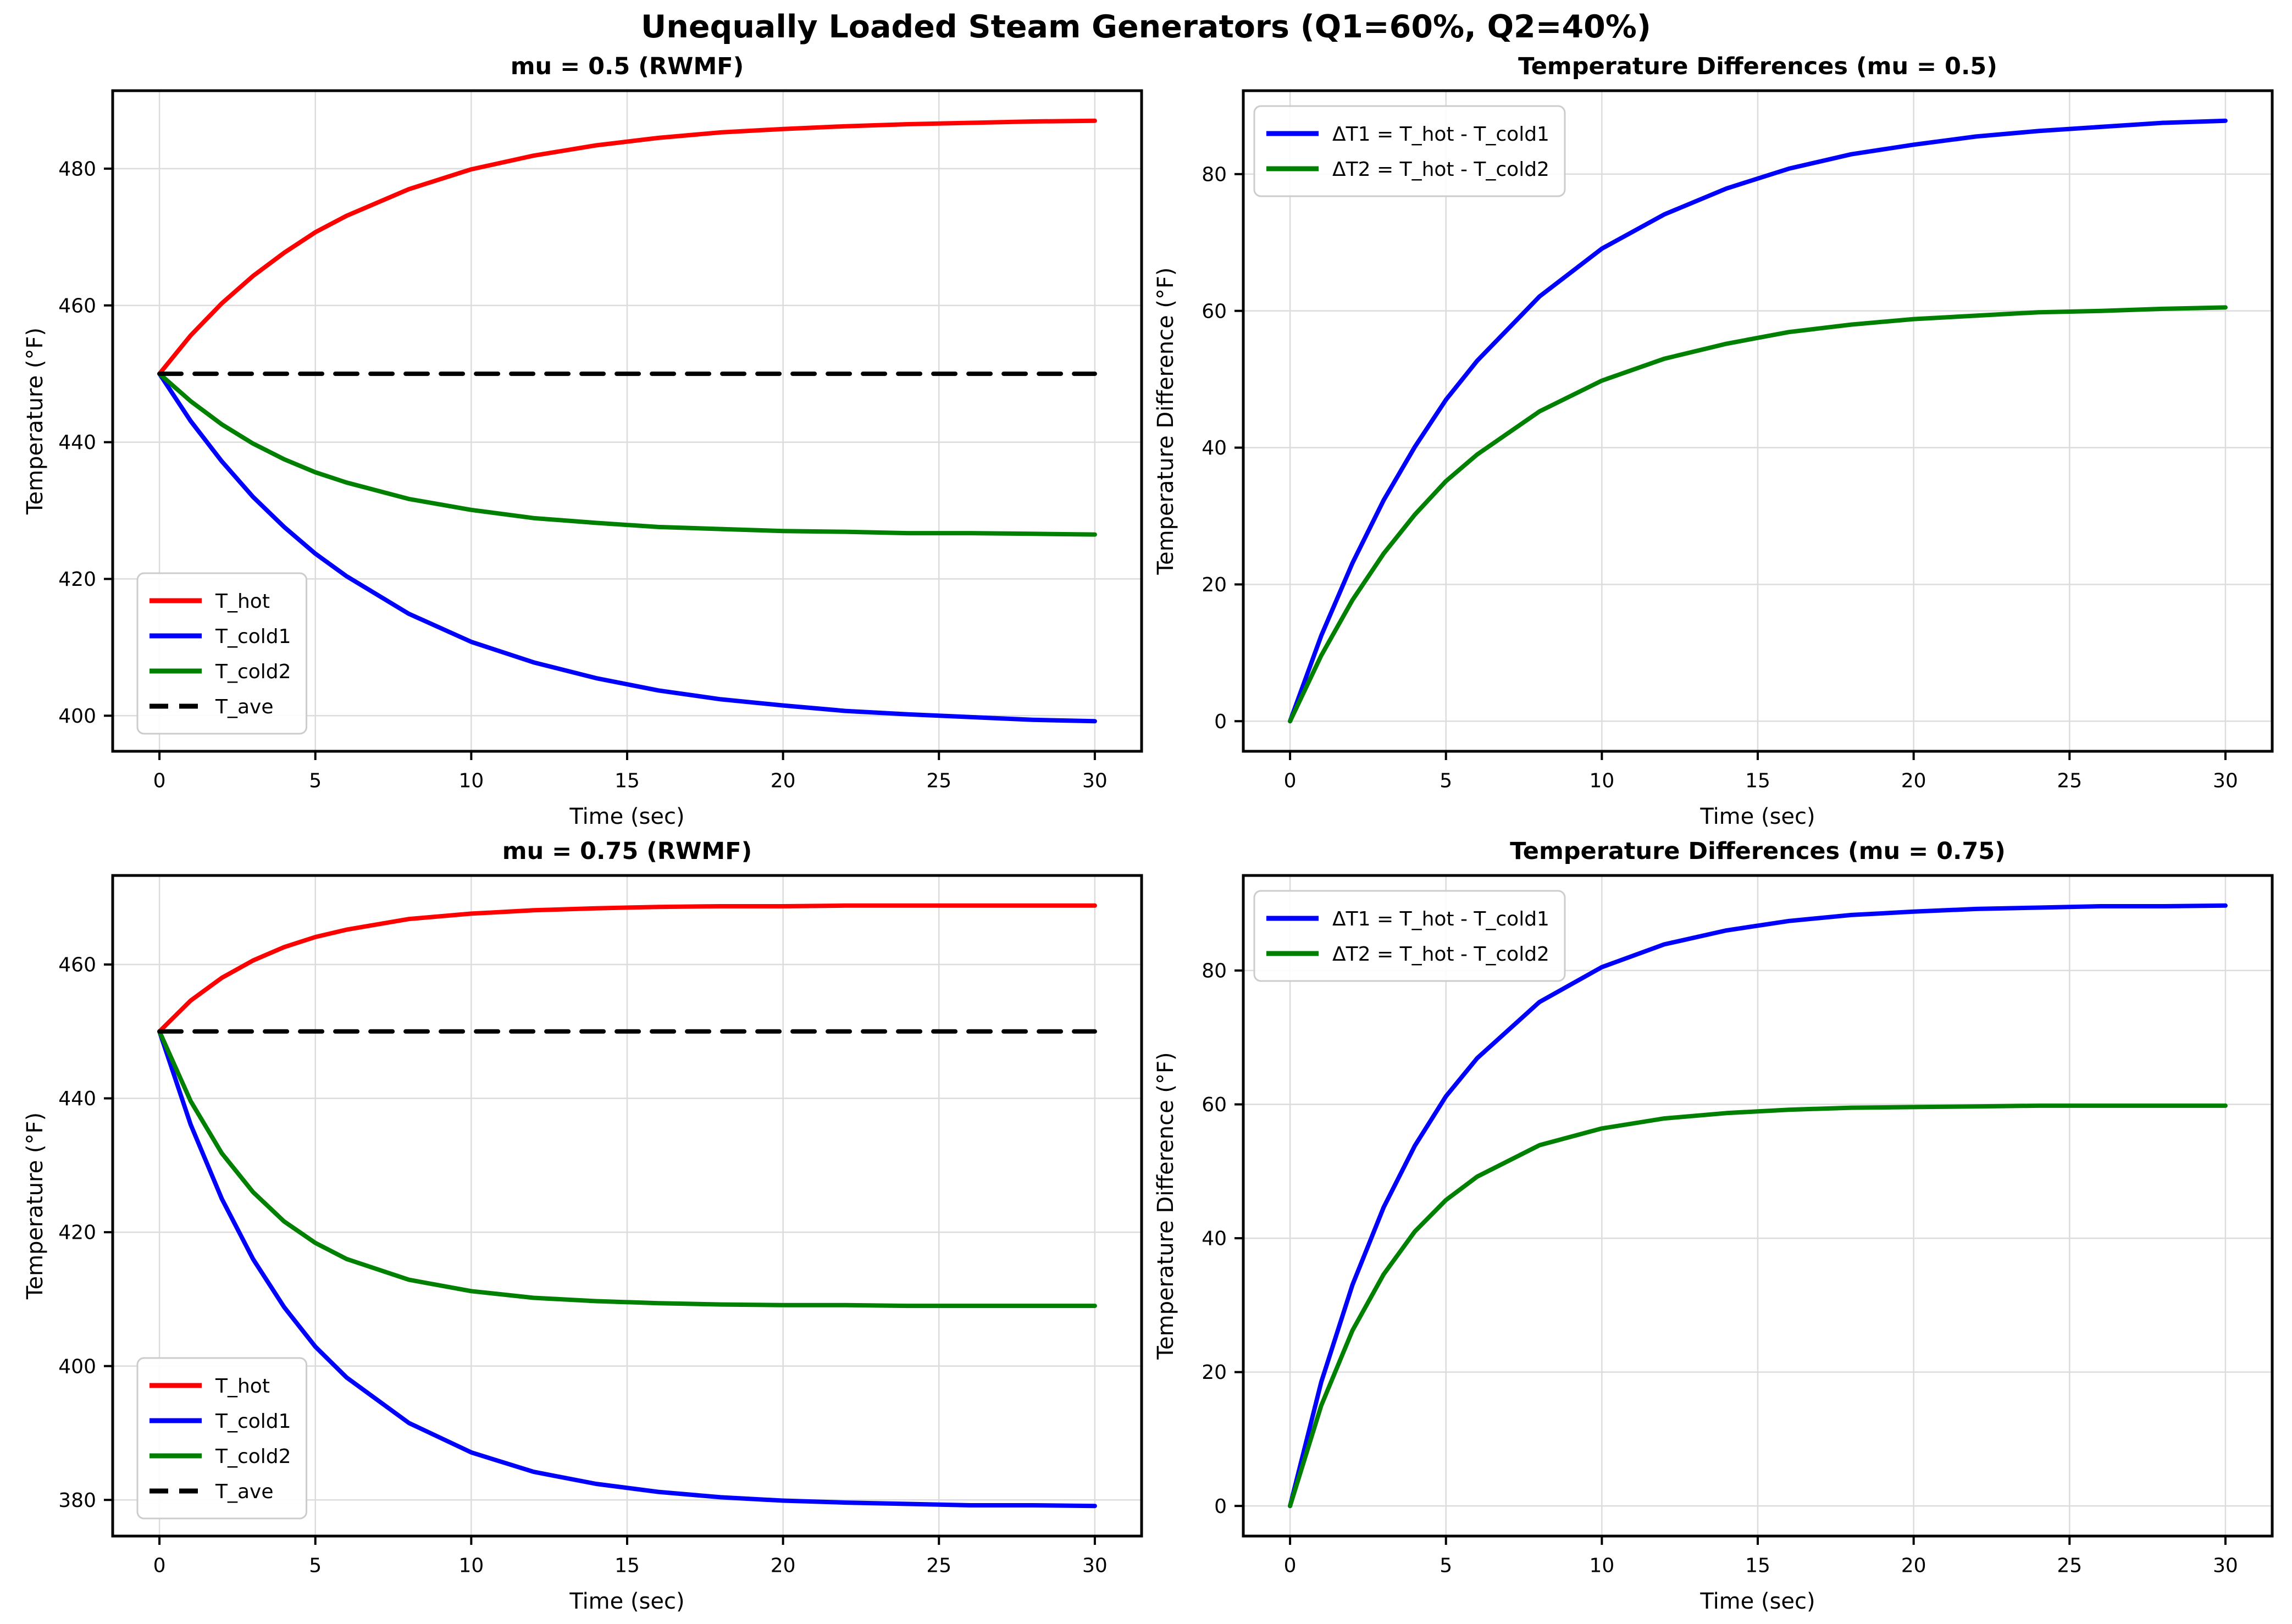 The image size is (2292, 1624). What do you see at coordinates (77, 1500) in the screenshot?
I see `y-tick-label: 380` at bounding box center [77, 1500].